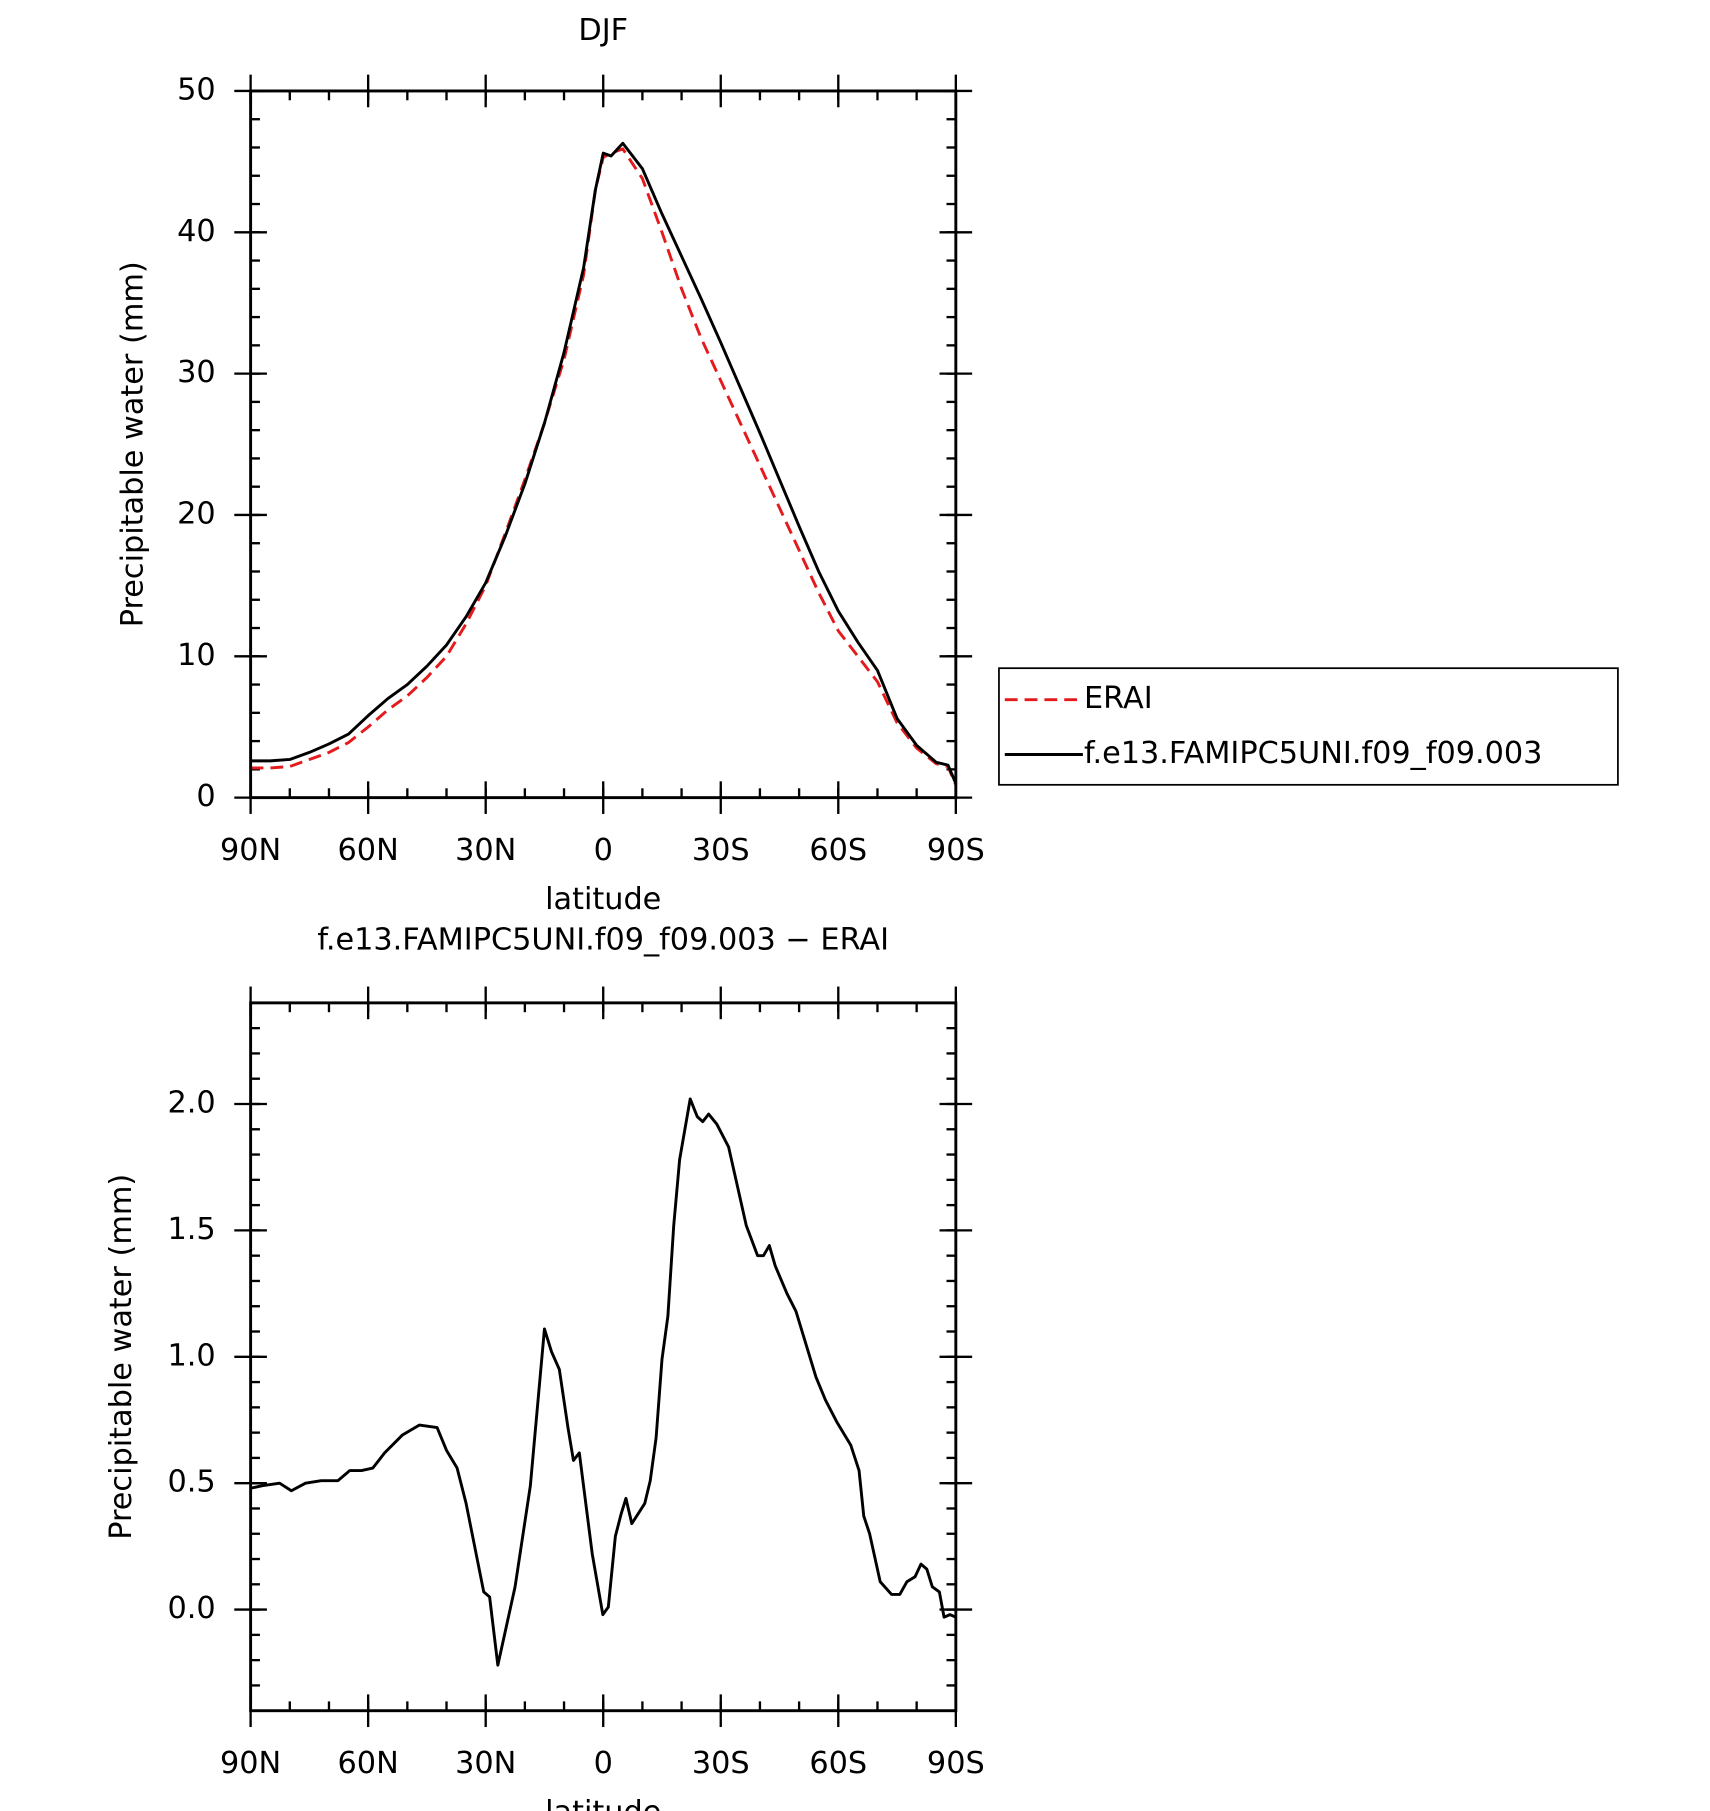  Describe the element at coordinates (191, 1102) in the screenshot. I see `y-tick-label: 2.0` at that location.